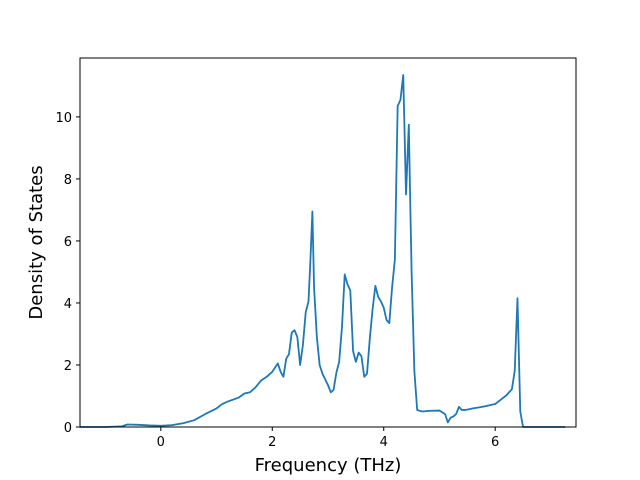  Describe the element at coordinates (328, 465) in the screenshot. I see `x-axis-label: Frequency (THz)` at that location.